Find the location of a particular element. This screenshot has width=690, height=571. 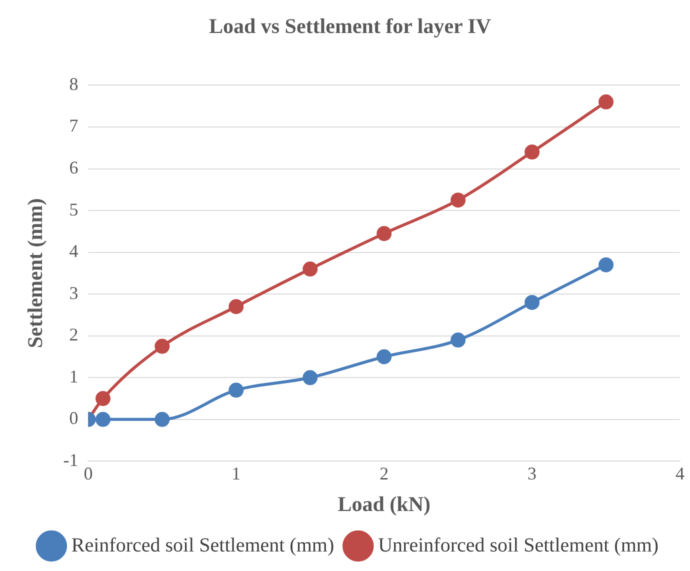

y-tick-label: 8 is located at coordinates (73, 84).